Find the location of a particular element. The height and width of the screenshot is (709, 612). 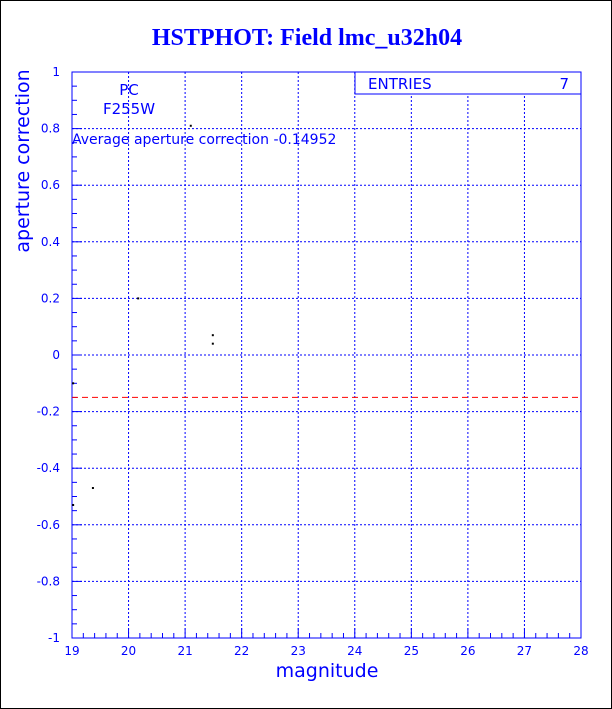

x-tick-label: 20 is located at coordinates (128, 651).